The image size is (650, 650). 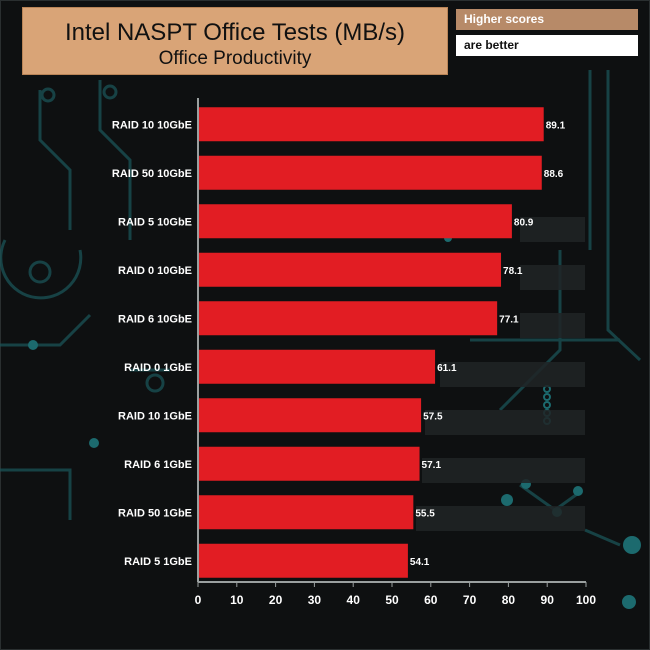 I want to click on are-better-note: are better, so click(x=547, y=45).